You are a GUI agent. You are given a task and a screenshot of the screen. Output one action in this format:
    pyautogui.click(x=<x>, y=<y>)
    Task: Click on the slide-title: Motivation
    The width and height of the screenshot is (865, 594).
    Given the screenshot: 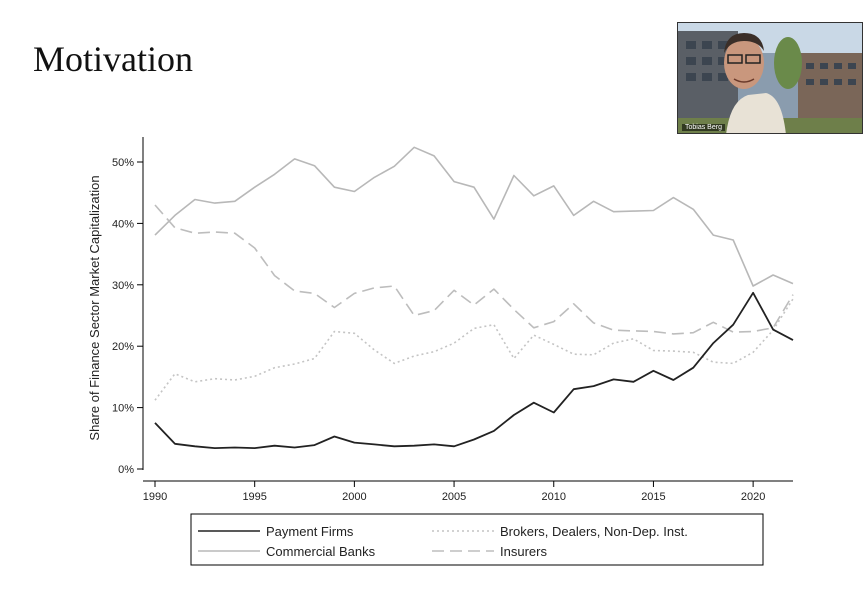 What is the action you would take?
    pyautogui.click(x=113, y=59)
    